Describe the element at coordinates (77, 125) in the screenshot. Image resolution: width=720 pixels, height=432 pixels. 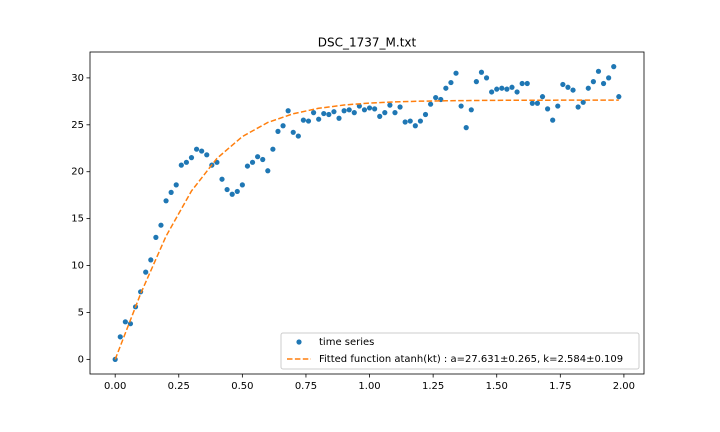
I see `y-tick-label: 25` at that location.